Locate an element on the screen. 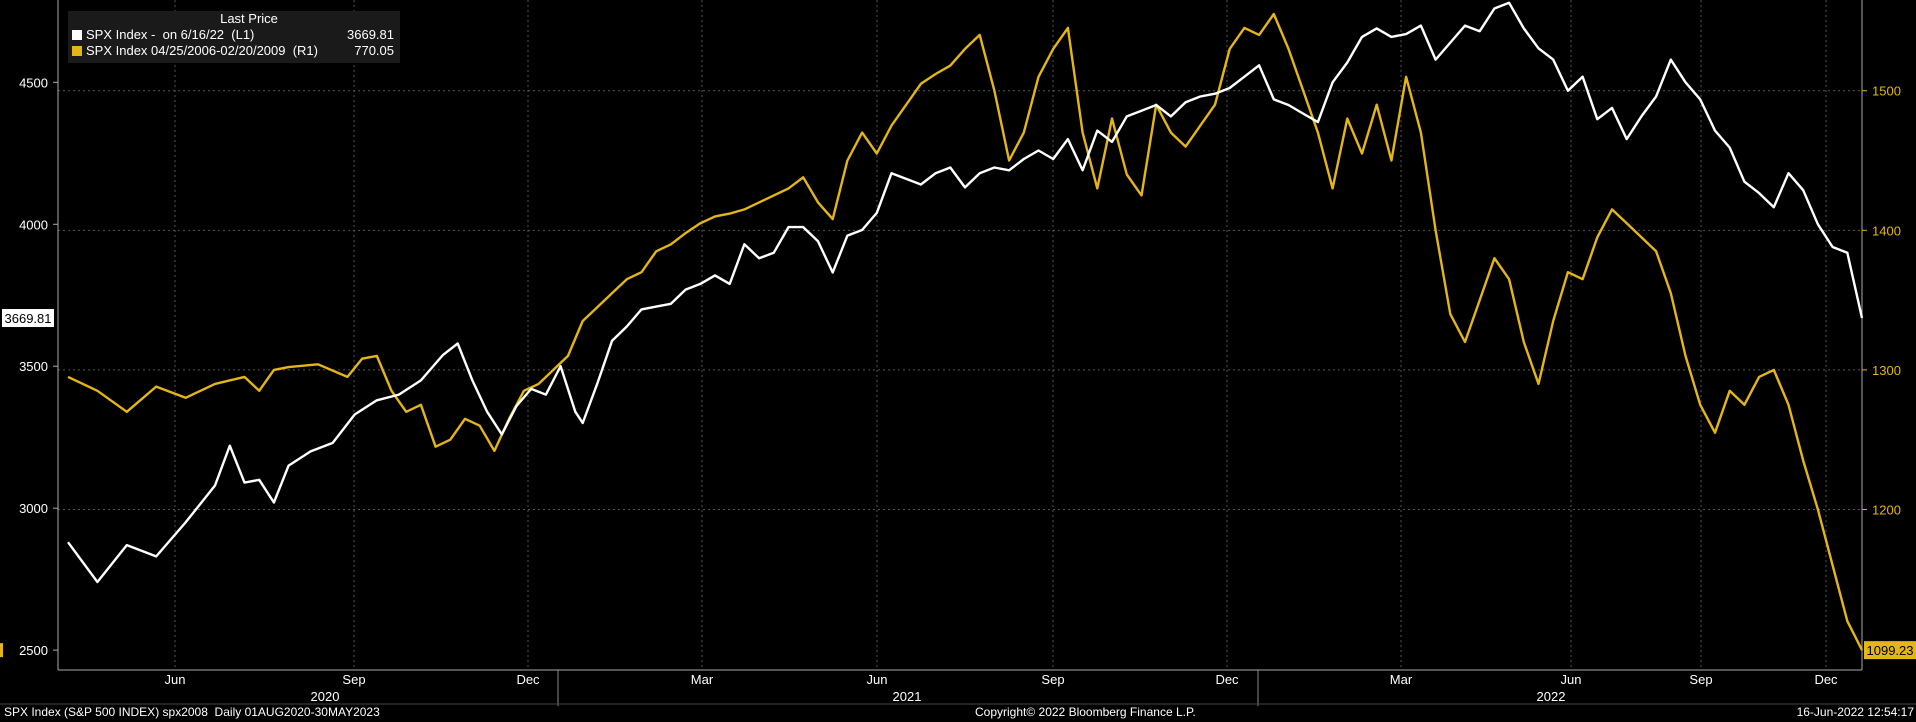 This screenshot has height=722, width=1916. year-label: 2020 is located at coordinates (325, 696).